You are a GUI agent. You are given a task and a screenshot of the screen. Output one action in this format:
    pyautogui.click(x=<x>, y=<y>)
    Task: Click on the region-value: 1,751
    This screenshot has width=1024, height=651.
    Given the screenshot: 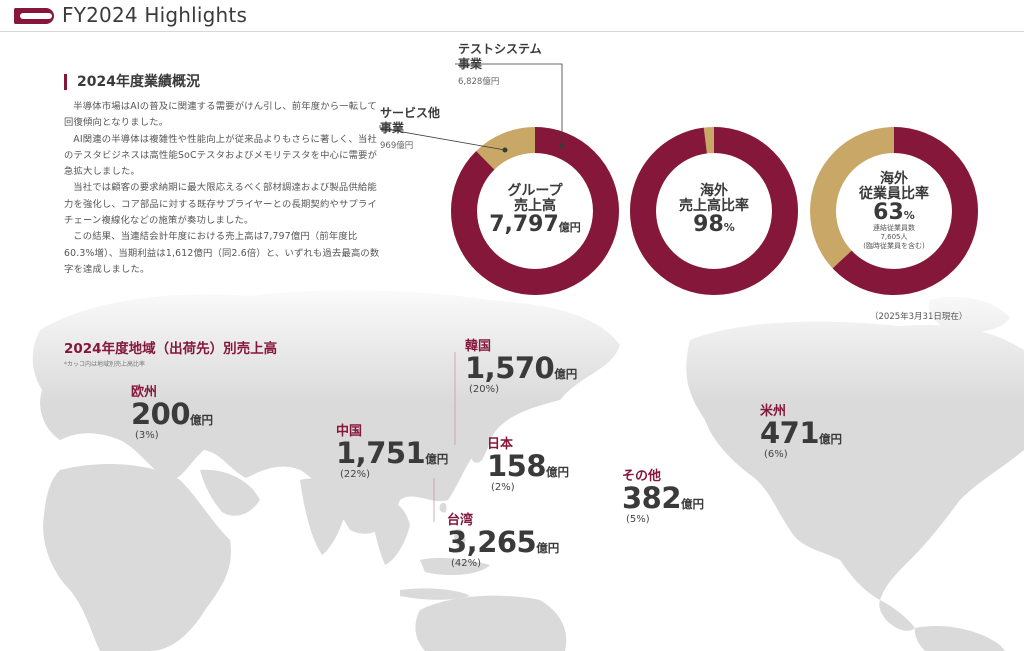 What is the action you would take?
    pyautogui.click(x=381, y=453)
    